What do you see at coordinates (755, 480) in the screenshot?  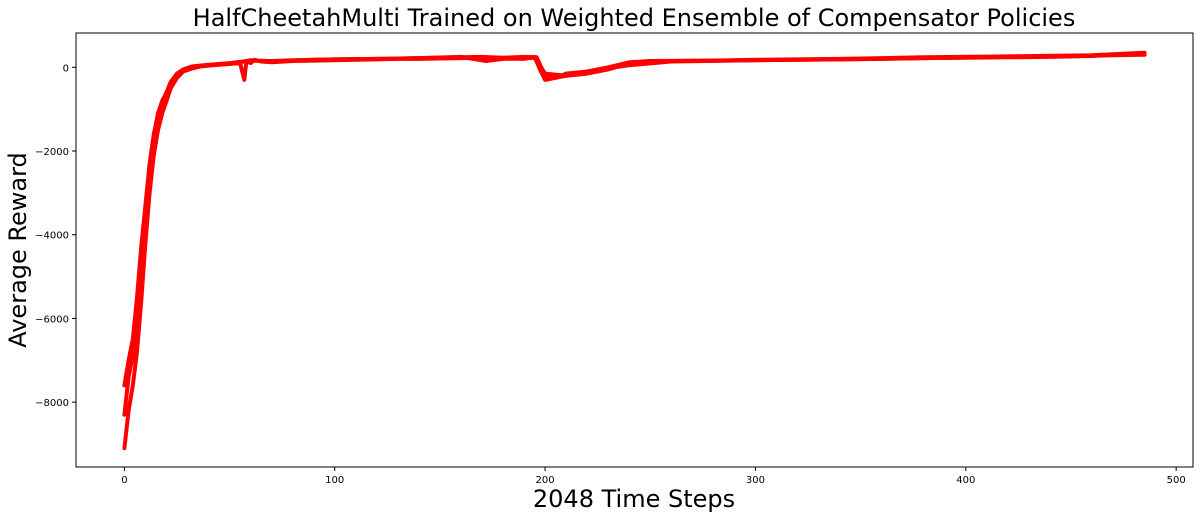 I see `x-tick-label: 300` at bounding box center [755, 480].